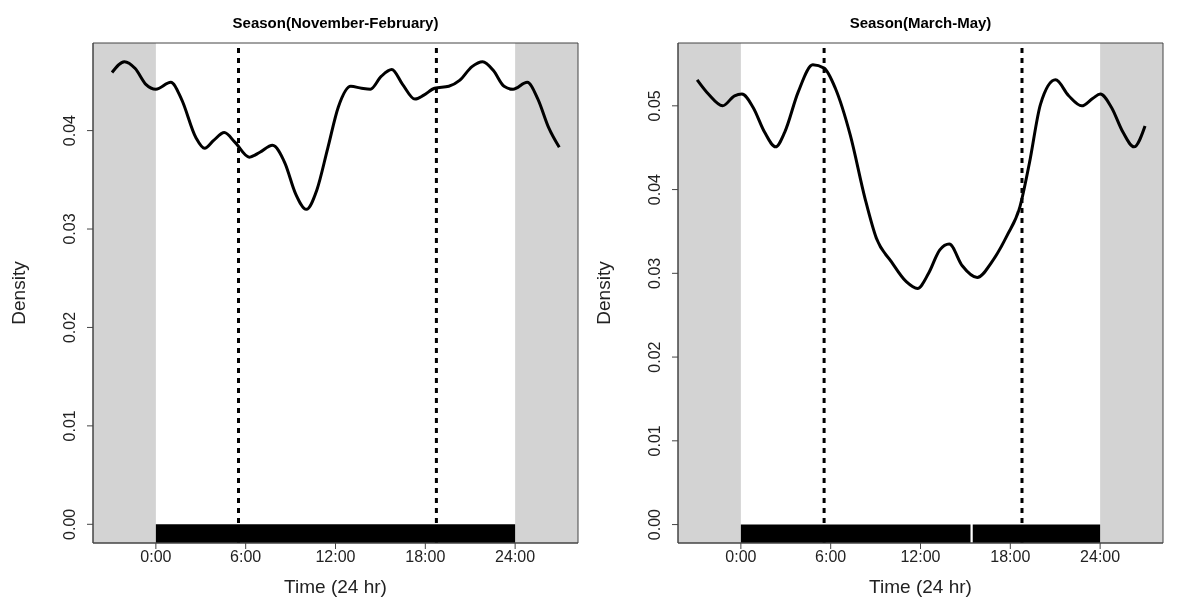  I want to click on y-tick-label: 0.05, so click(654, 106).